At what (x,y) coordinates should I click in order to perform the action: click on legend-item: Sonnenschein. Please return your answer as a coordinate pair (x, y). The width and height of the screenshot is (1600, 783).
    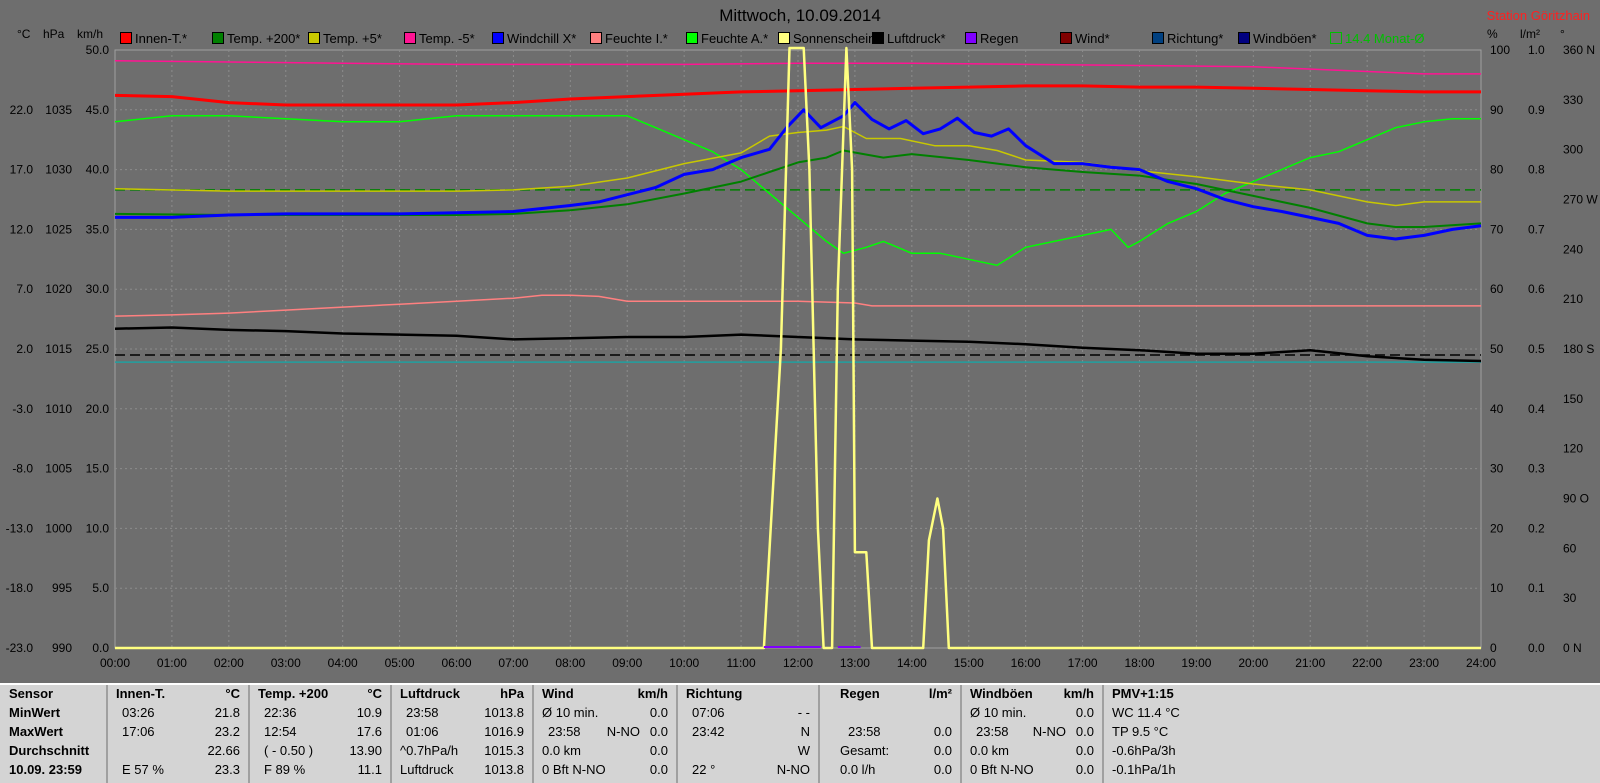
    Looking at the image, I should click on (826, 38).